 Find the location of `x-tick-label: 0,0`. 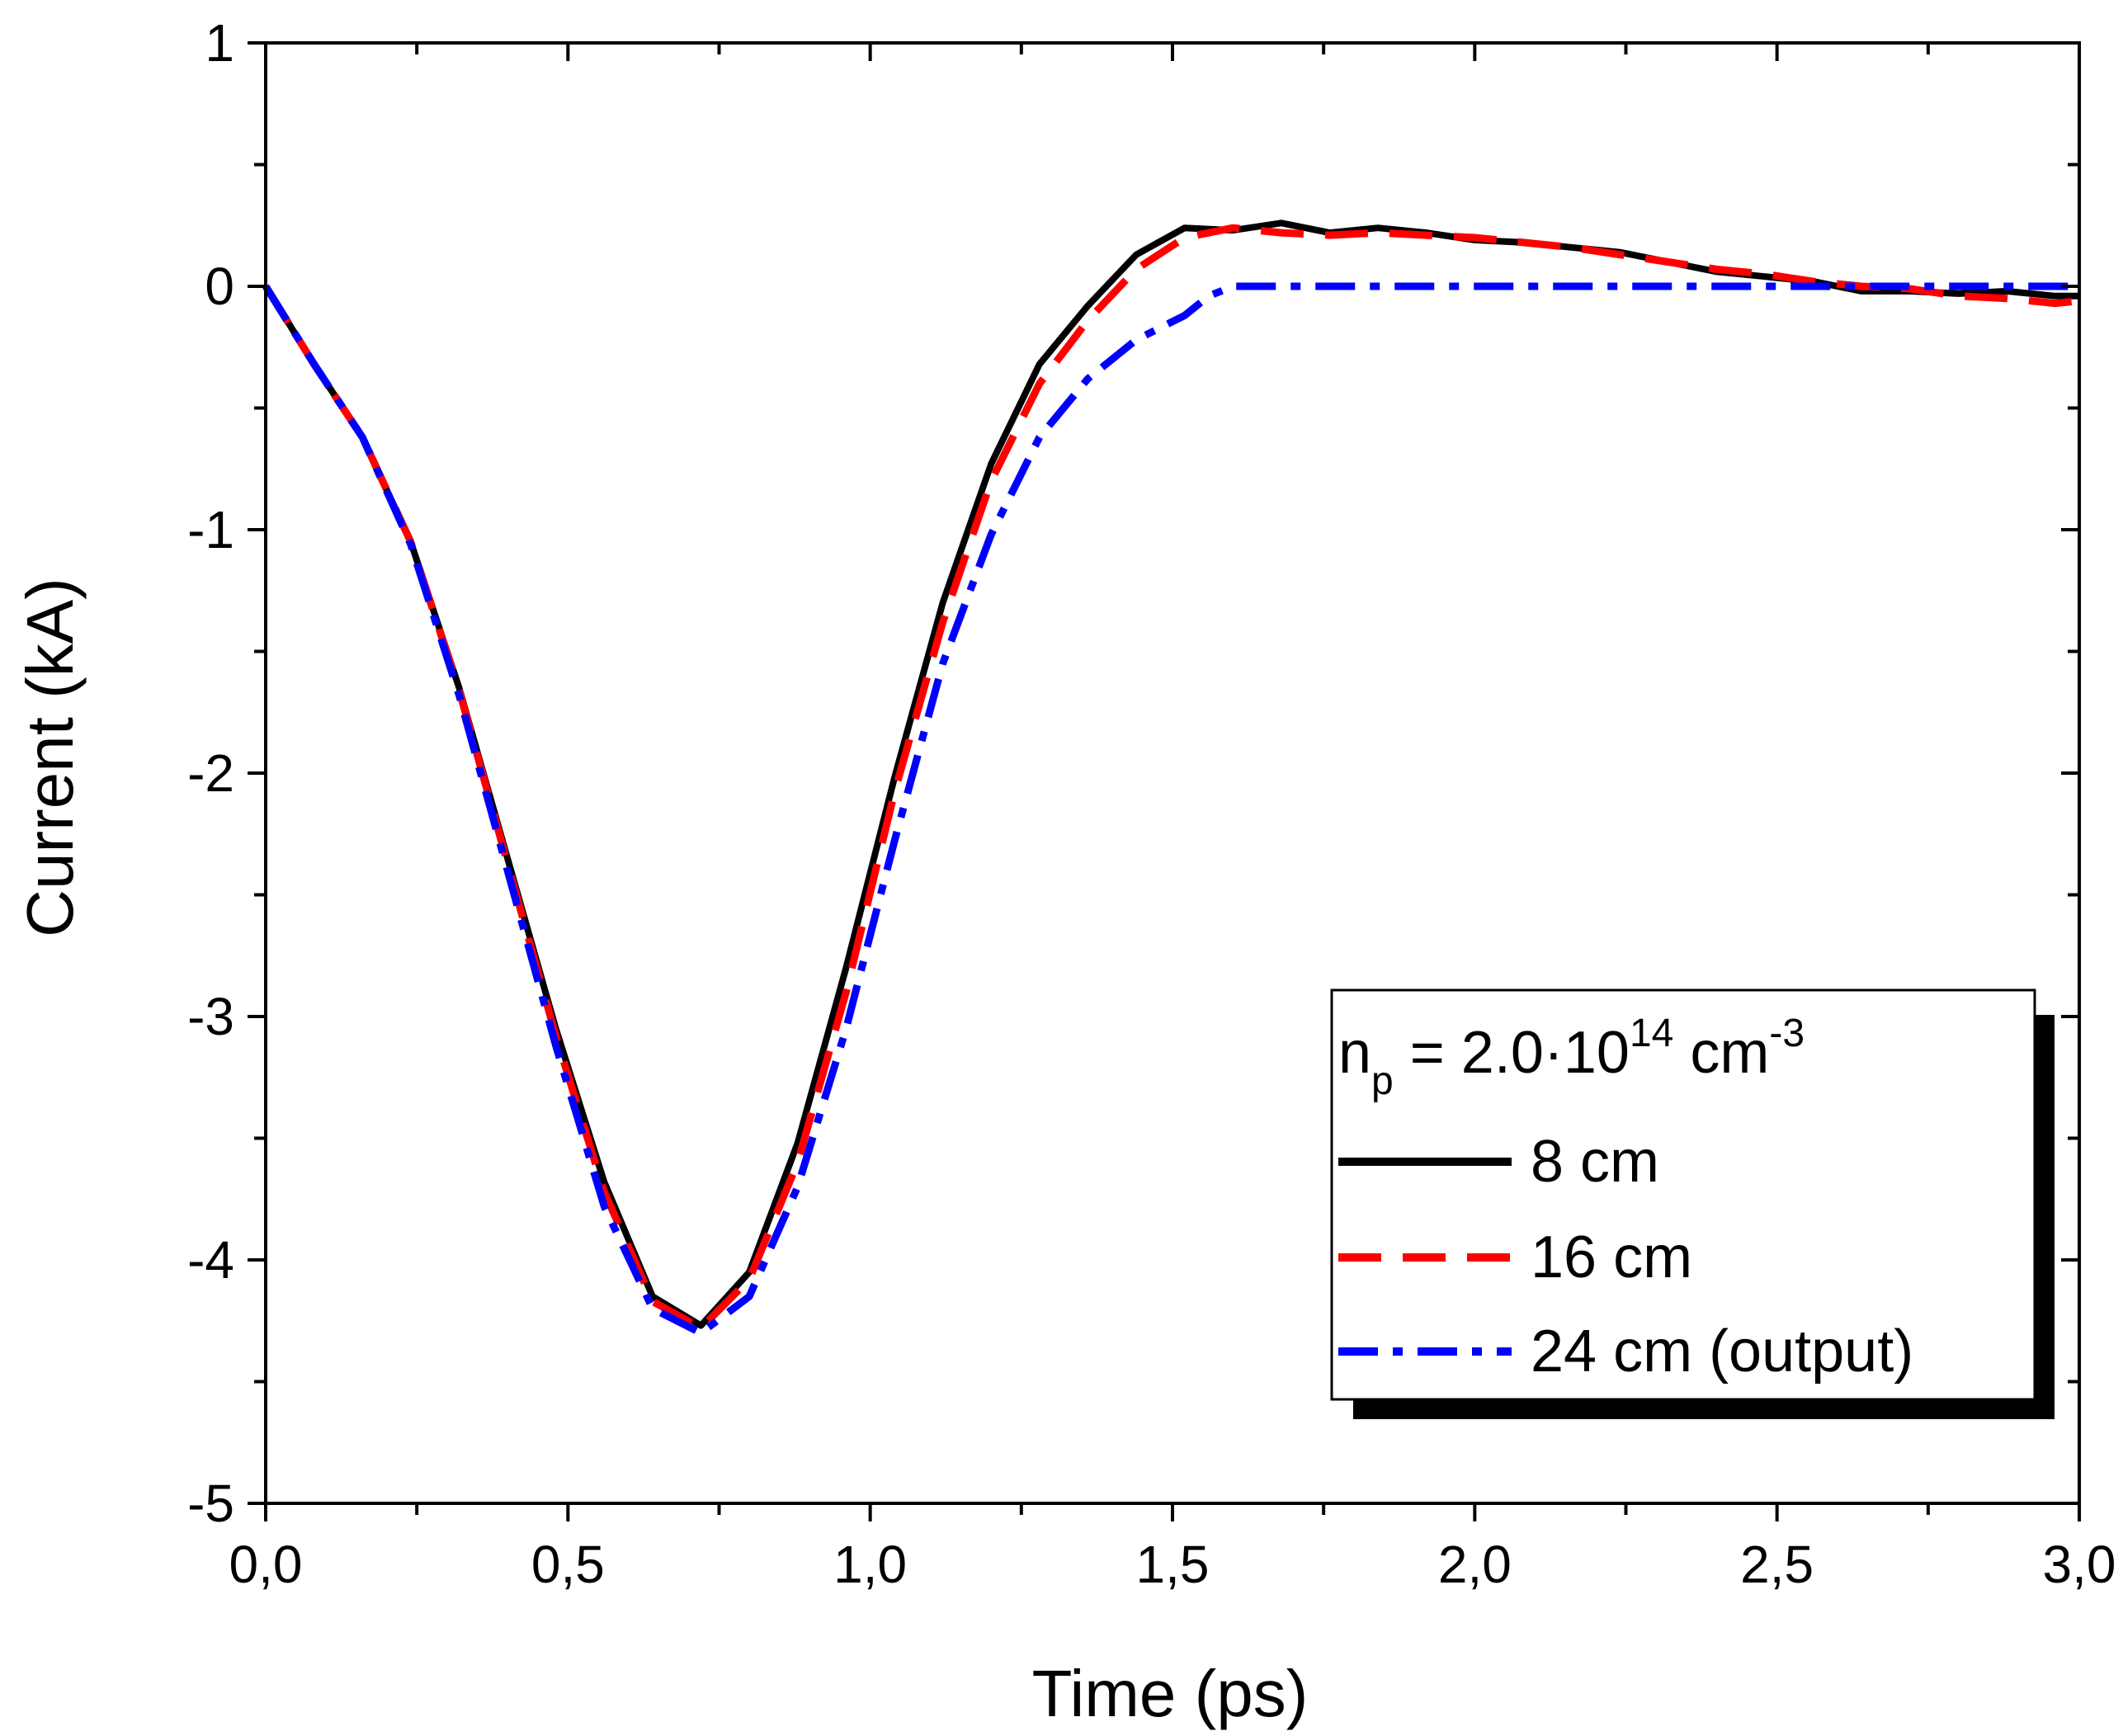

x-tick-label: 0,0 is located at coordinates (266, 1564).